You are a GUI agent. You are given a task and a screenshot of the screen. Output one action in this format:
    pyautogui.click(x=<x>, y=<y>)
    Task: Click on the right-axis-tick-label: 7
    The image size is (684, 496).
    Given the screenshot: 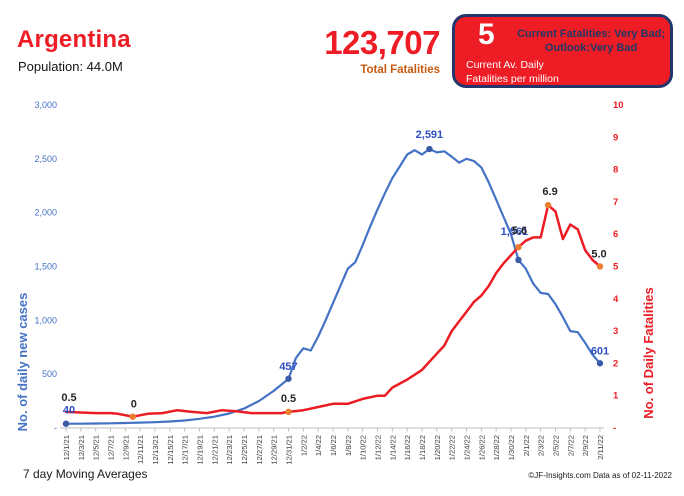 What is the action you would take?
    pyautogui.click(x=615, y=202)
    